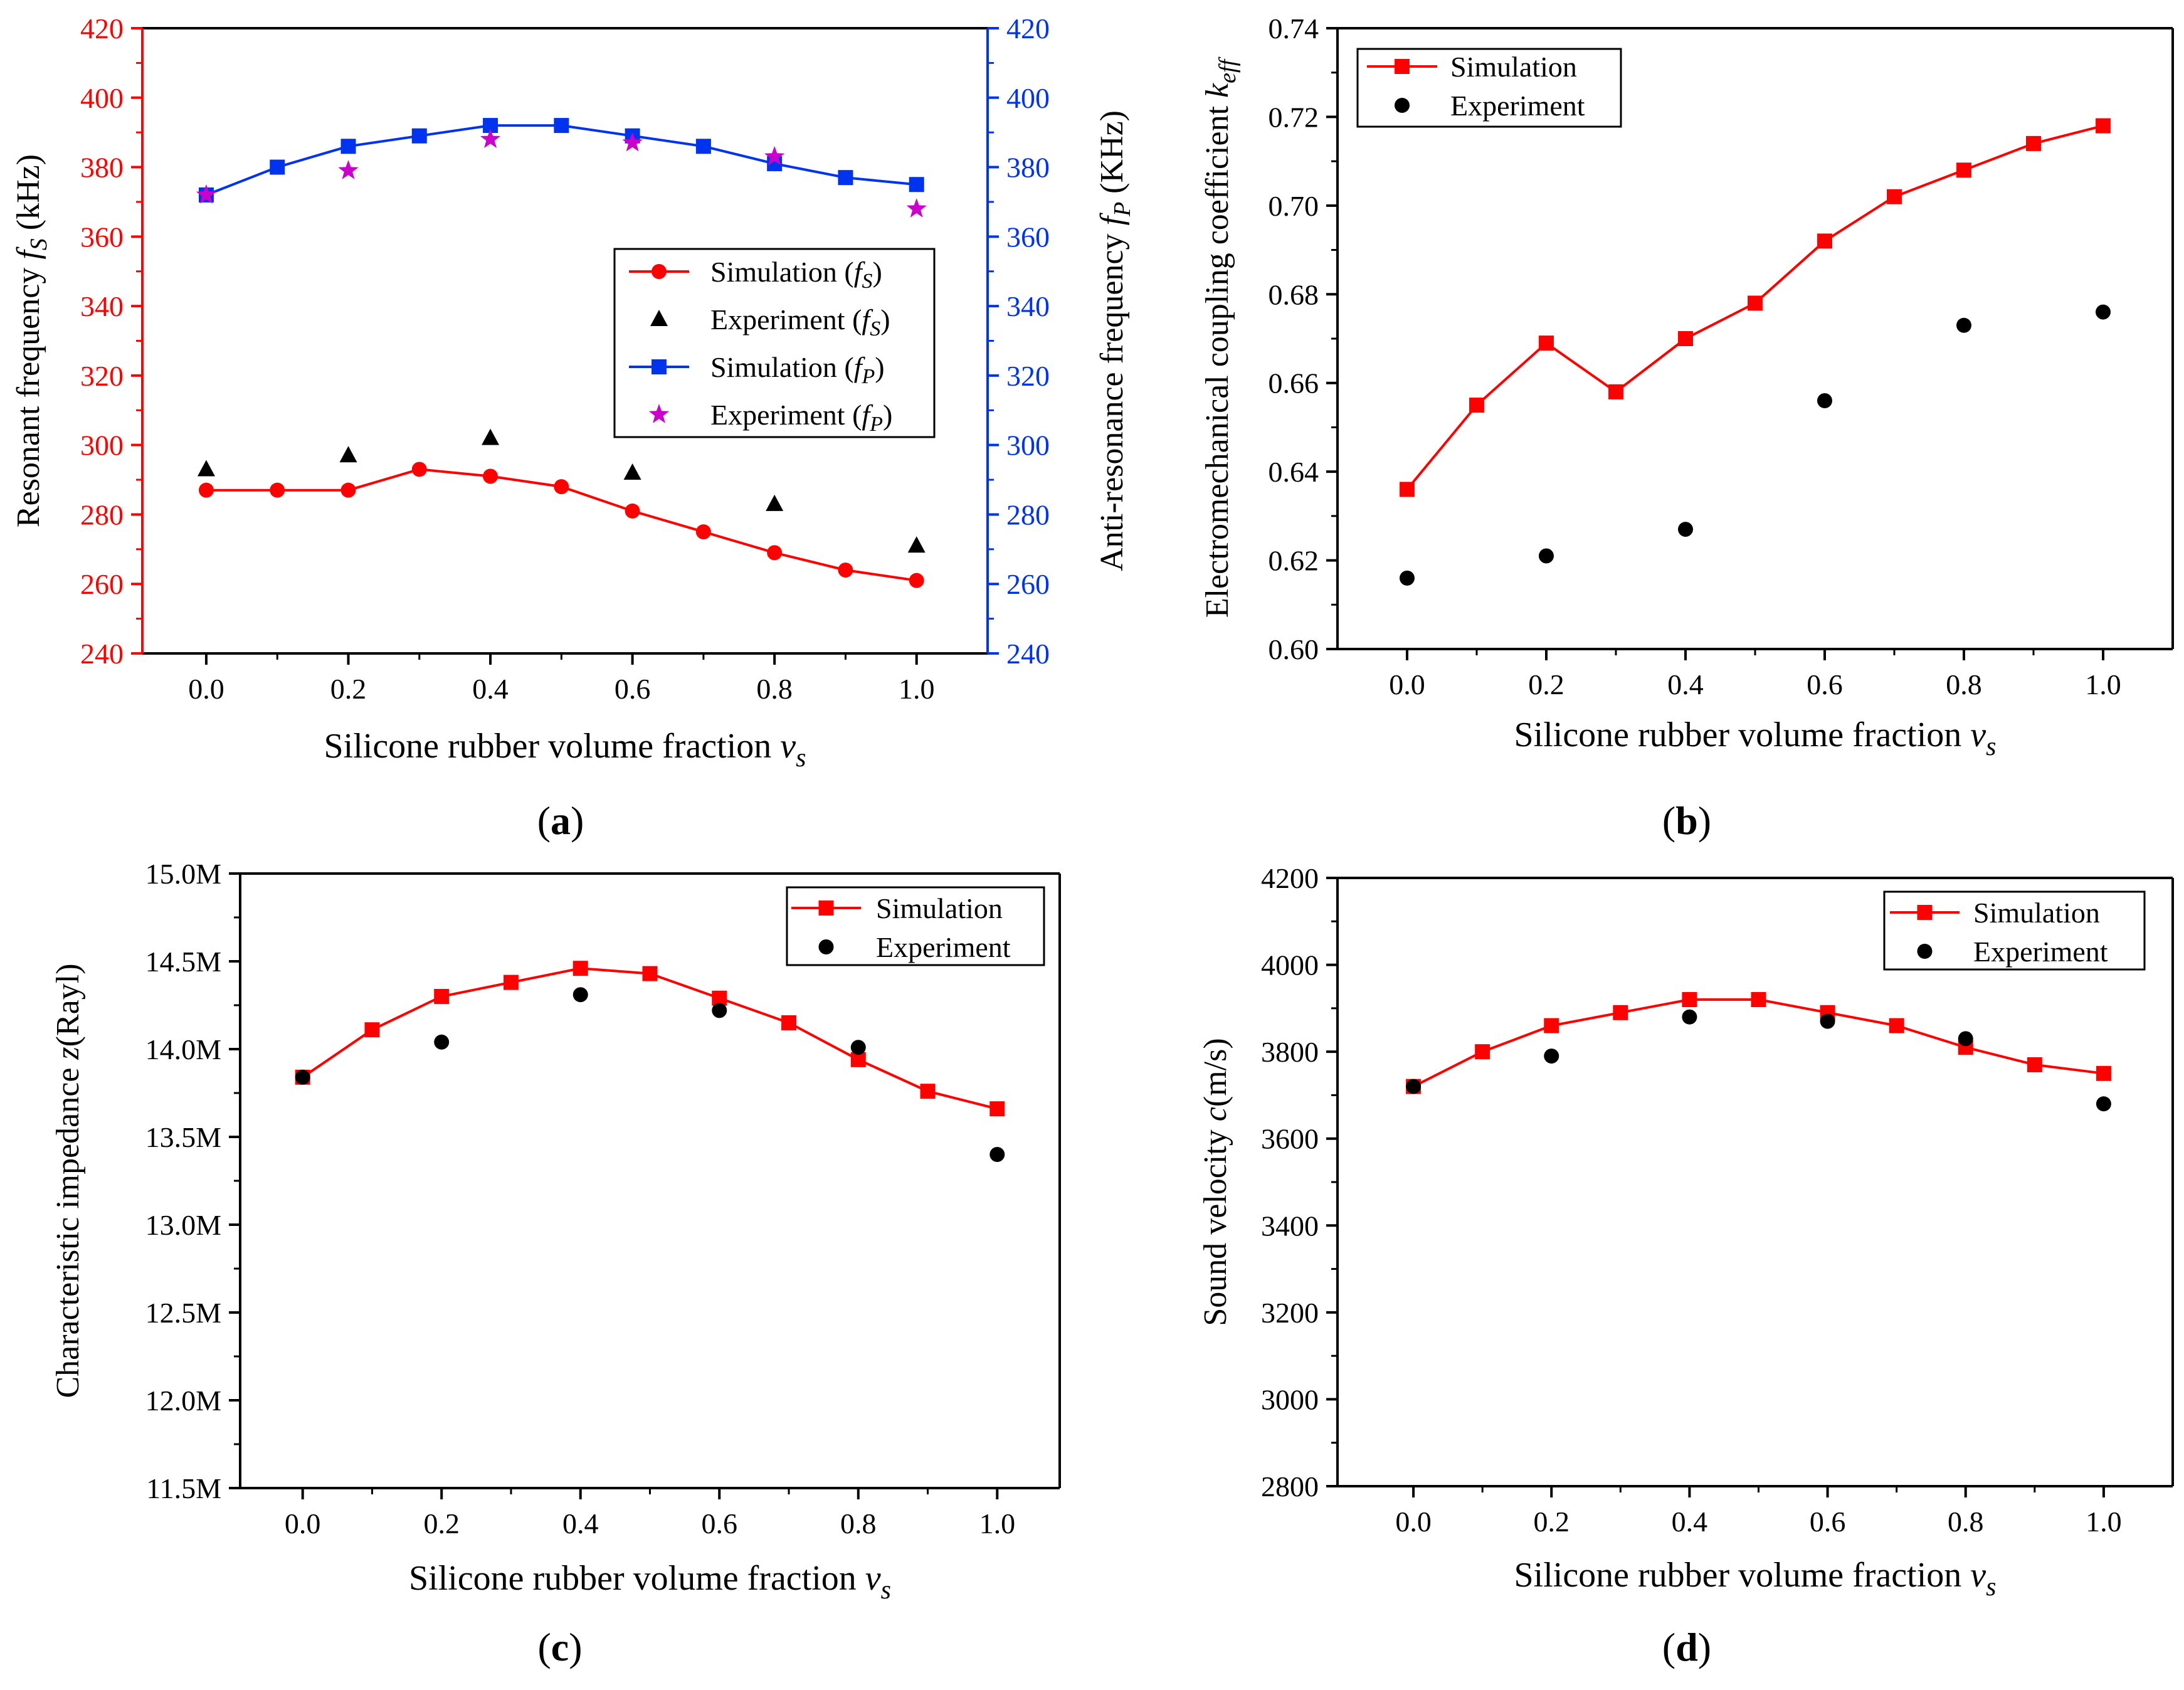 The height and width of the screenshot is (1690, 2184). What do you see at coordinates (1028, 98) in the screenshot?
I see `y2-tick-label: 400` at bounding box center [1028, 98].